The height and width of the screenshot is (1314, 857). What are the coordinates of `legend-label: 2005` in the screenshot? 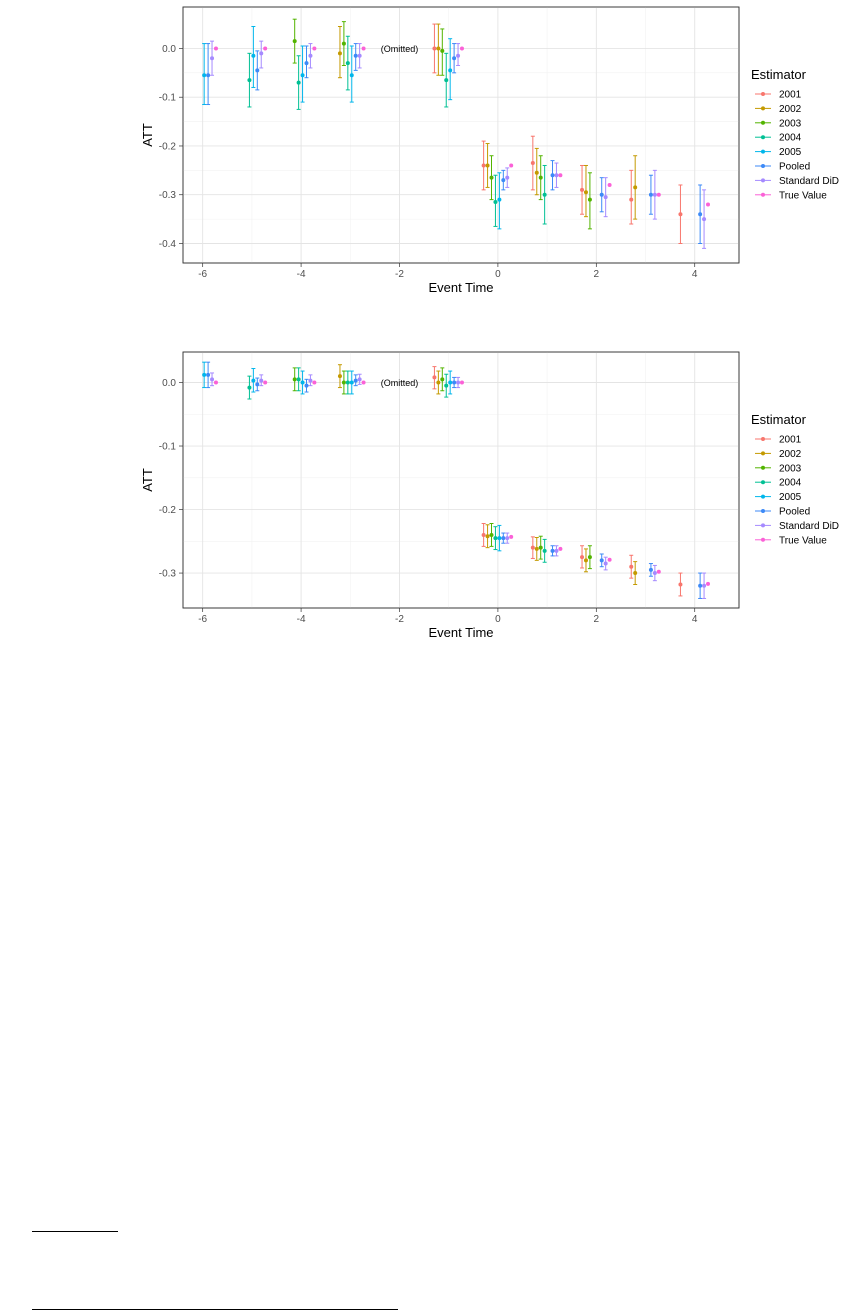 It's located at (790, 497).